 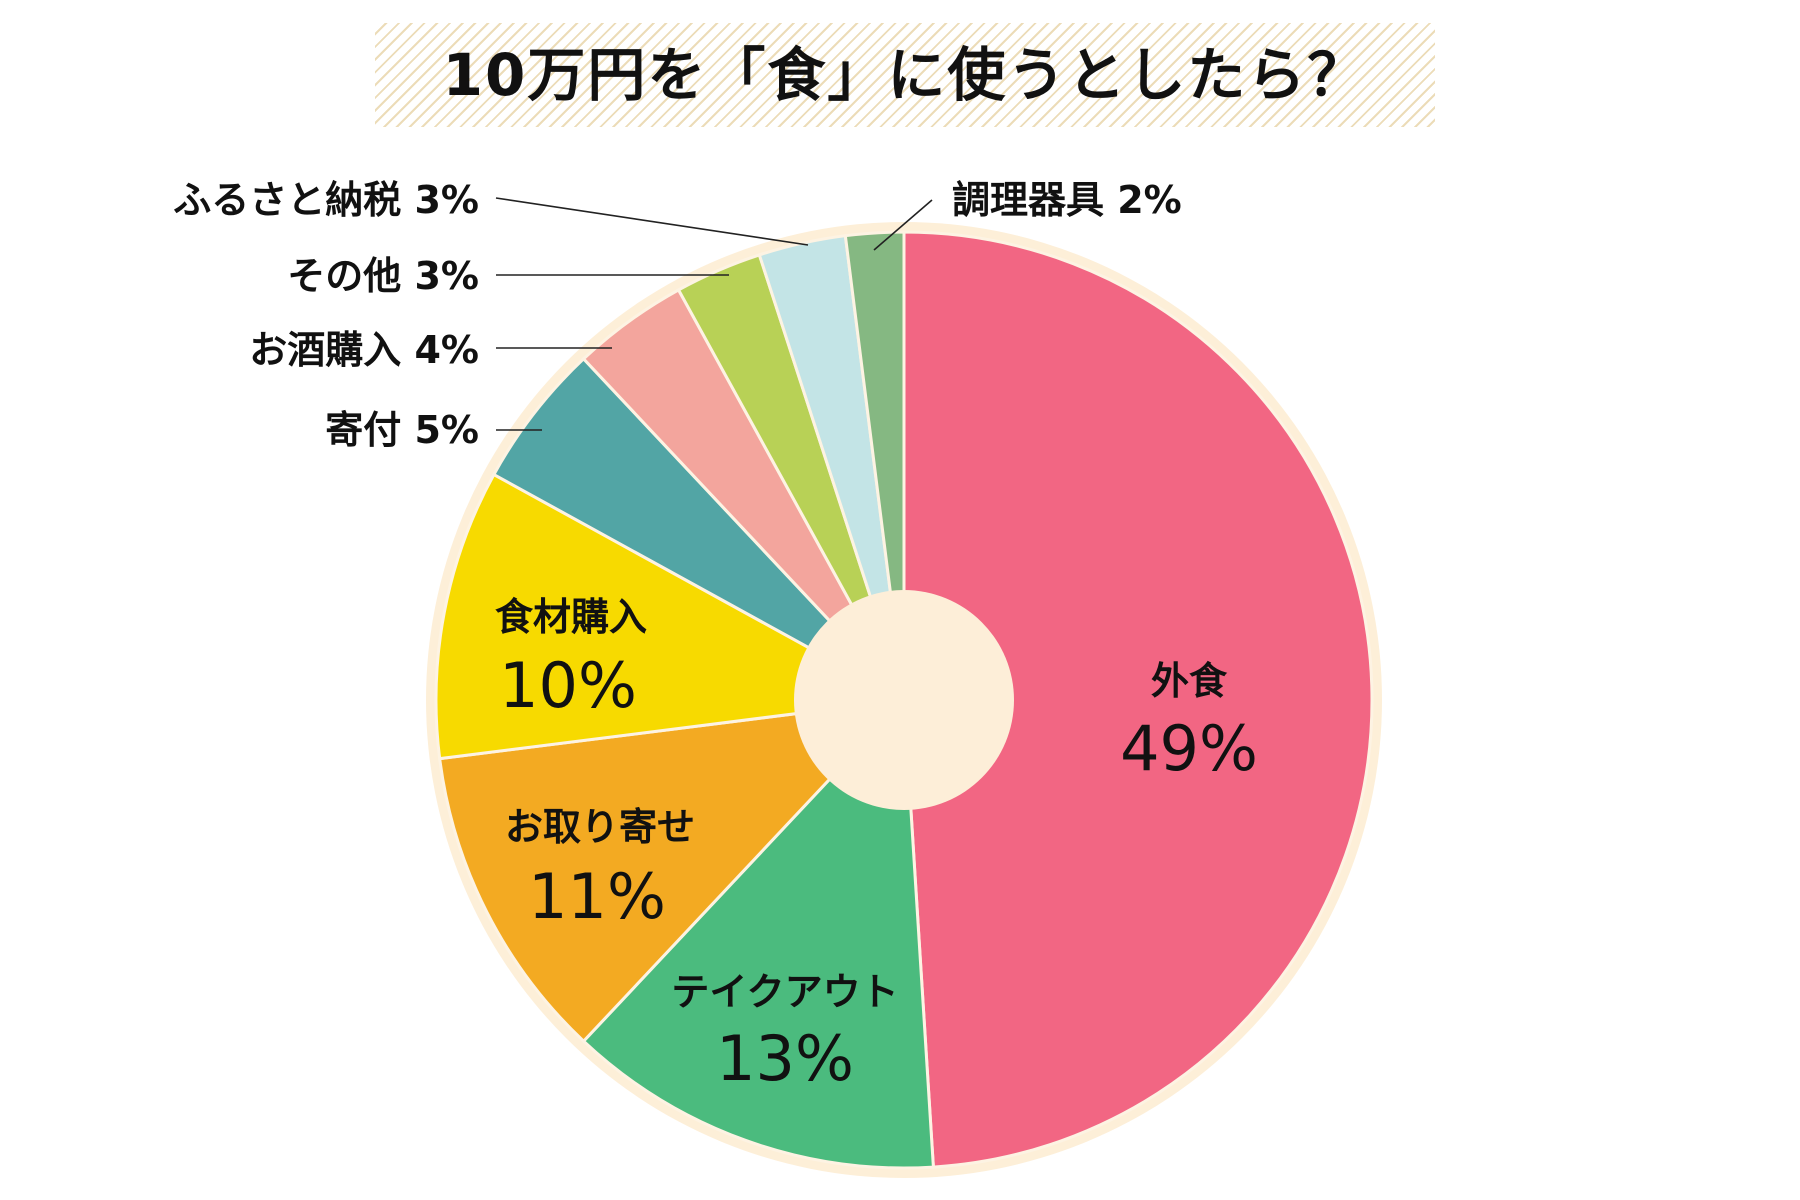 I want to click on chart-title: 10万円を「食」に使うとしたら？, so click(x=905, y=75).